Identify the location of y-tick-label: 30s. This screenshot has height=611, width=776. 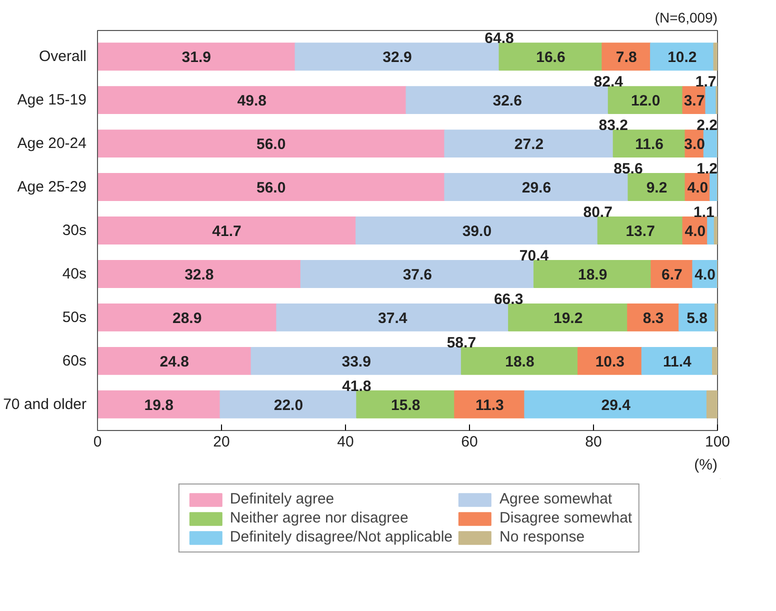
(74, 230).